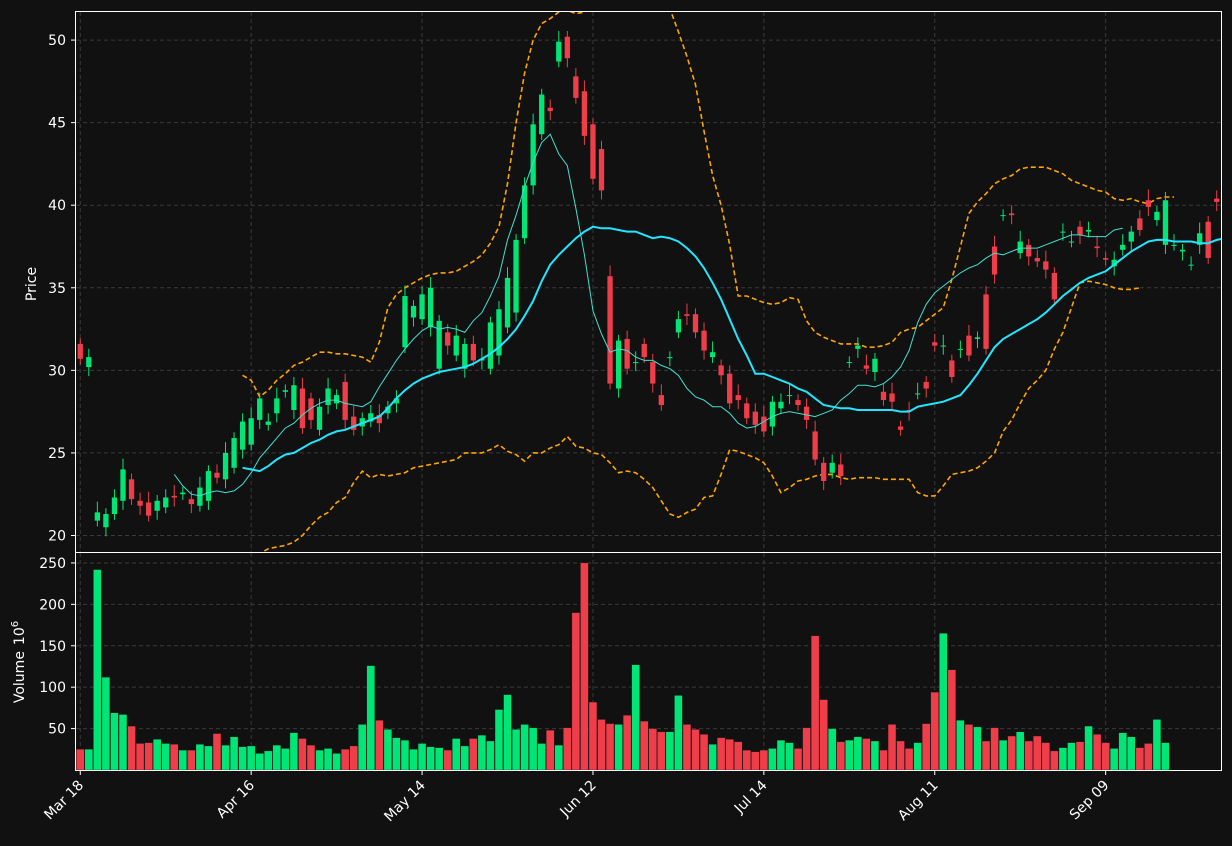  What do you see at coordinates (19, 662) in the screenshot?
I see `volume-axis-label: Volume 106` at bounding box center [19, 662].